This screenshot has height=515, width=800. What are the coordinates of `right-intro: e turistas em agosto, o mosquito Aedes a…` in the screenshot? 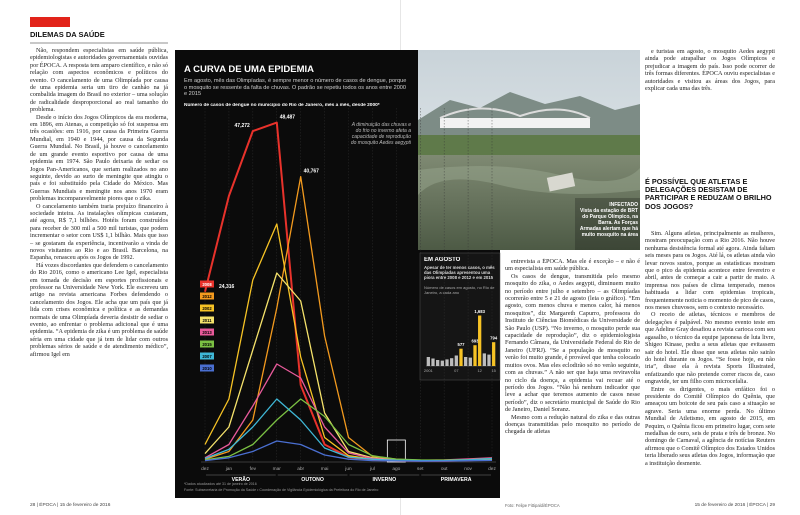 It's located at (710, 112).